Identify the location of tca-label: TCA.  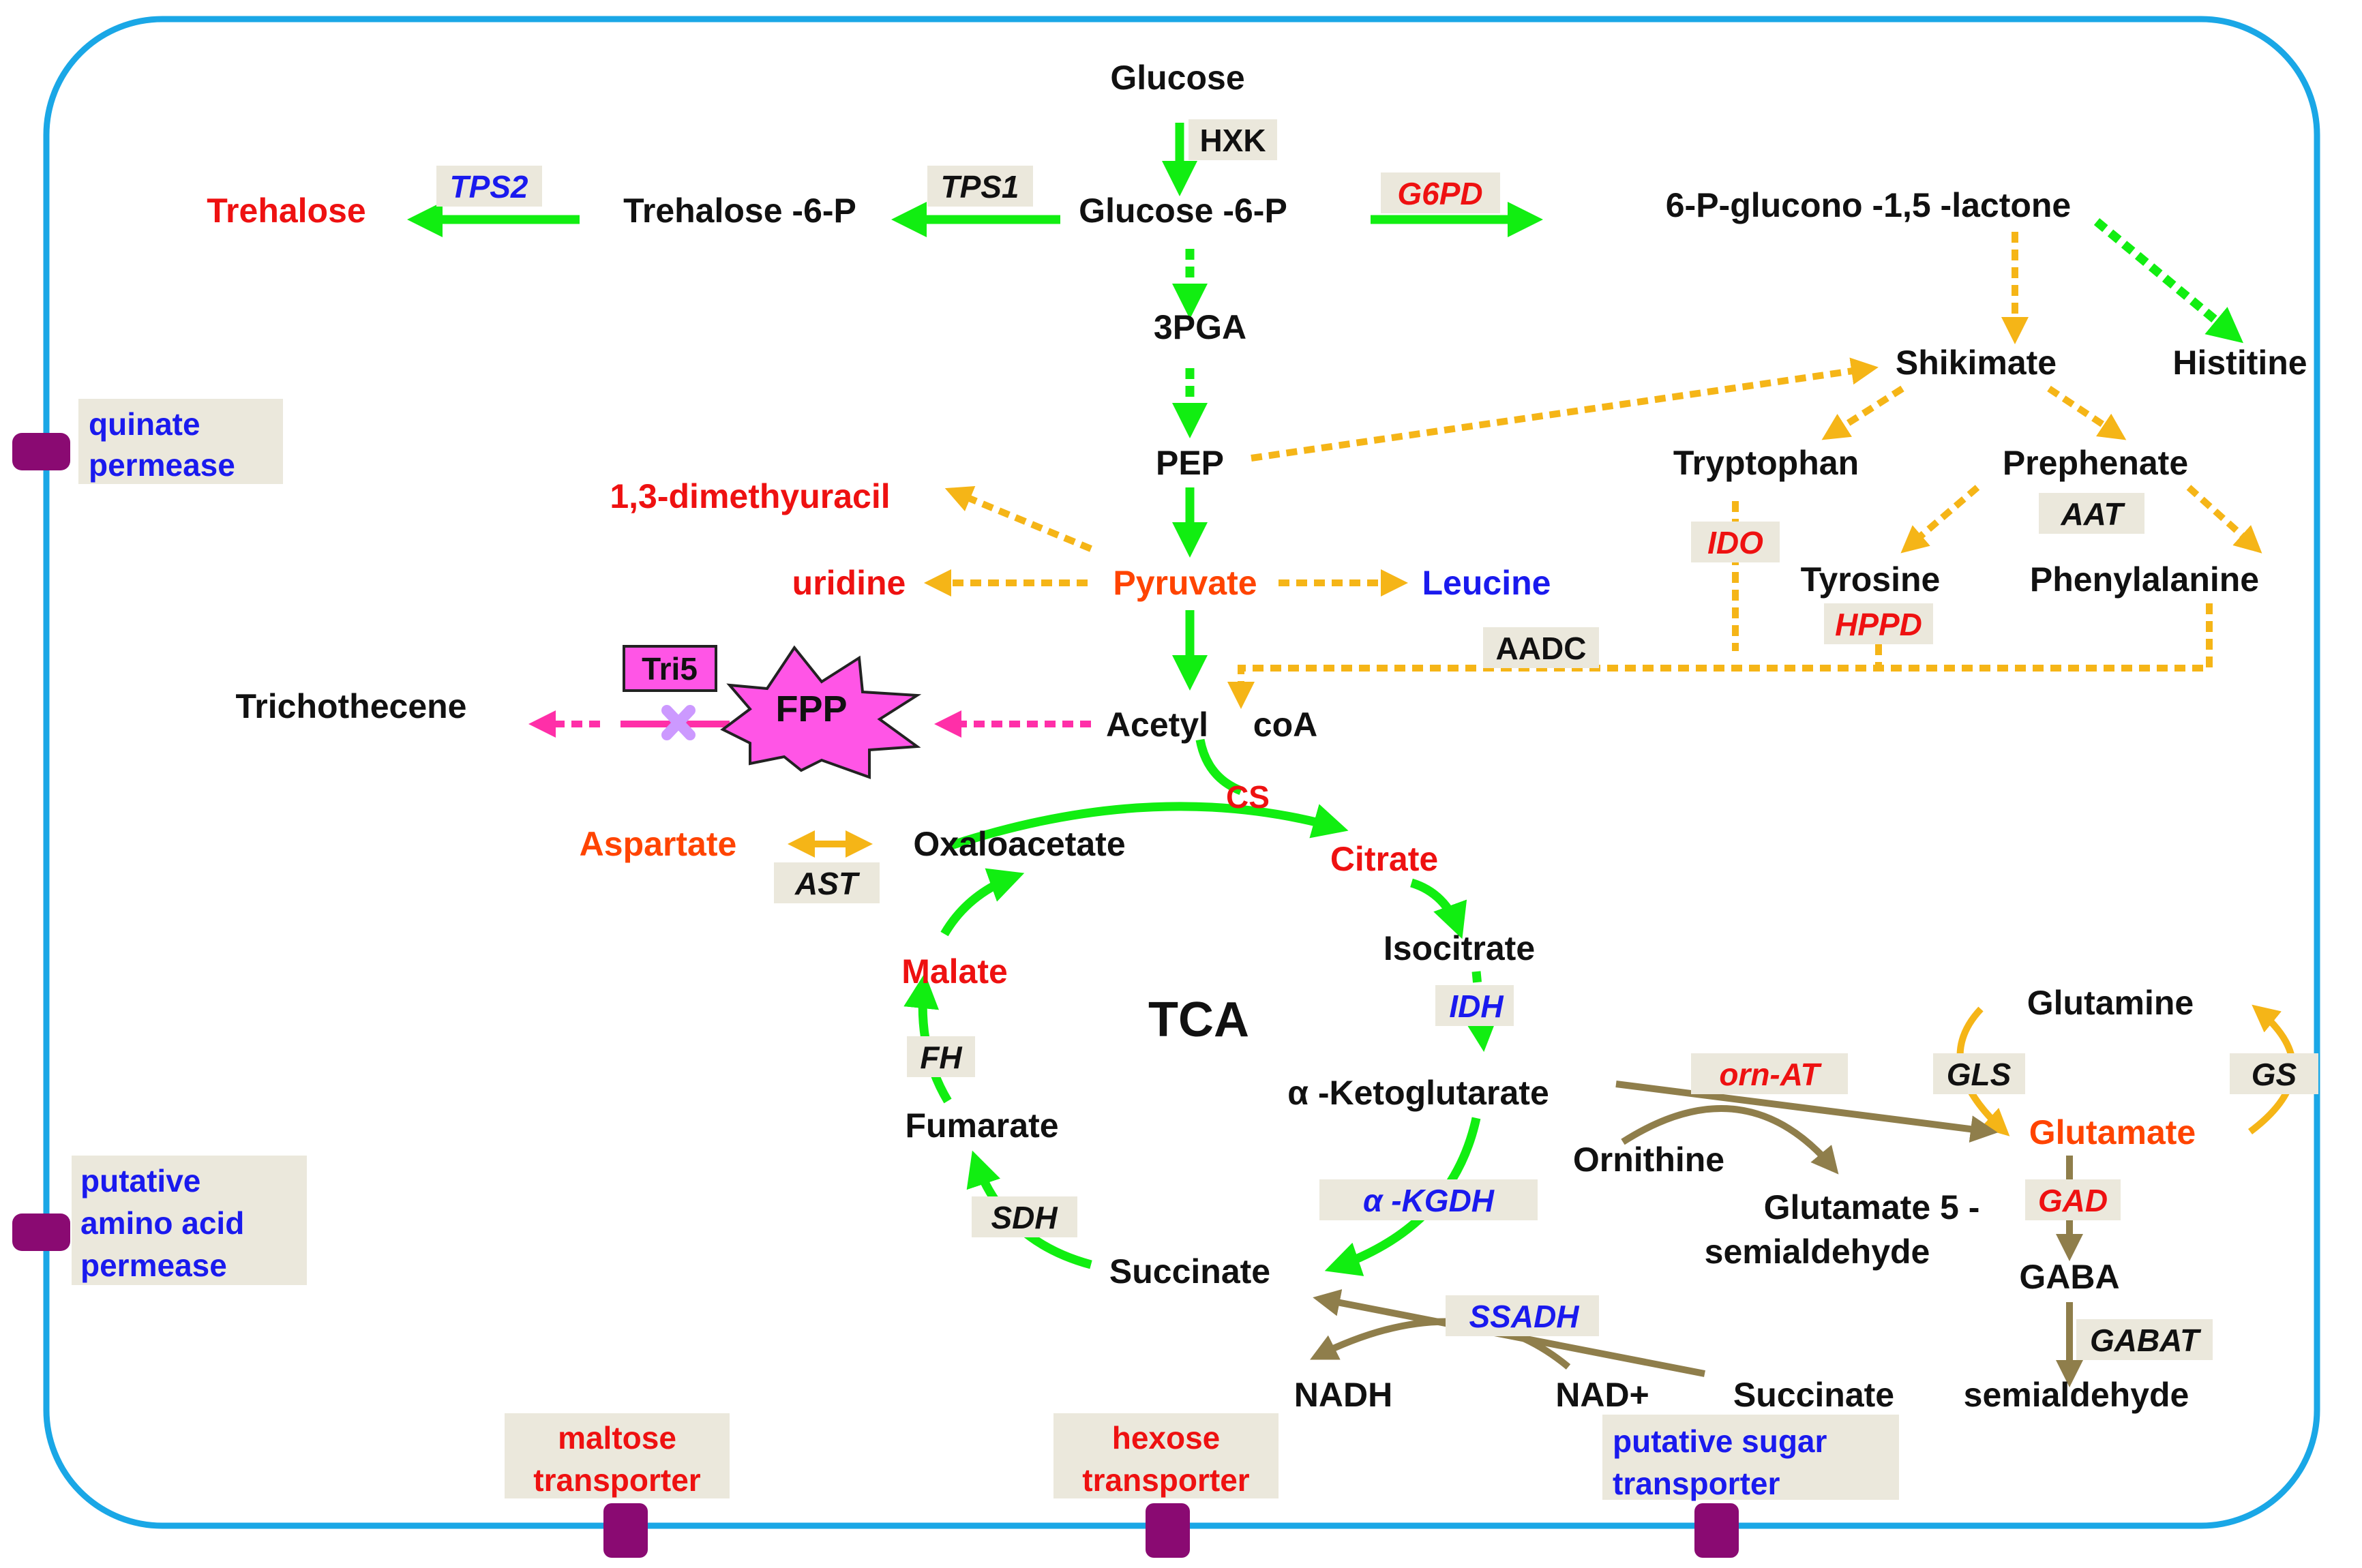
(1198, 1020).